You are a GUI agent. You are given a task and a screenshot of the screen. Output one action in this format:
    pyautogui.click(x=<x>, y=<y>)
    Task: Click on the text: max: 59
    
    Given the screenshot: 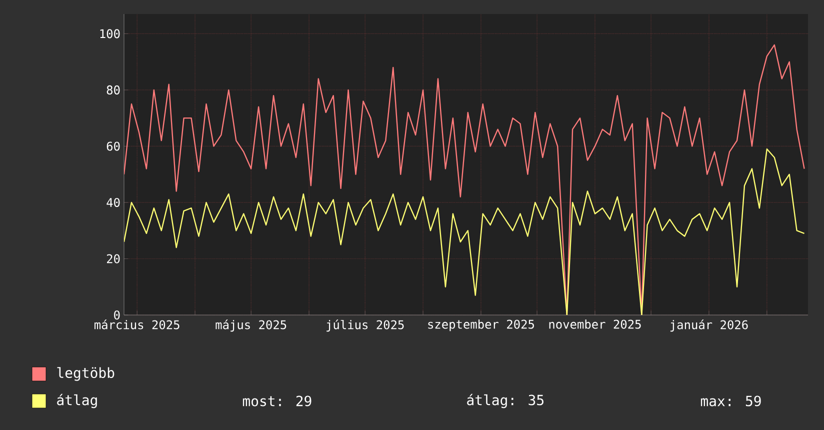 What is the action you would take?
    pyautogui.click(x=730, y=401)
    